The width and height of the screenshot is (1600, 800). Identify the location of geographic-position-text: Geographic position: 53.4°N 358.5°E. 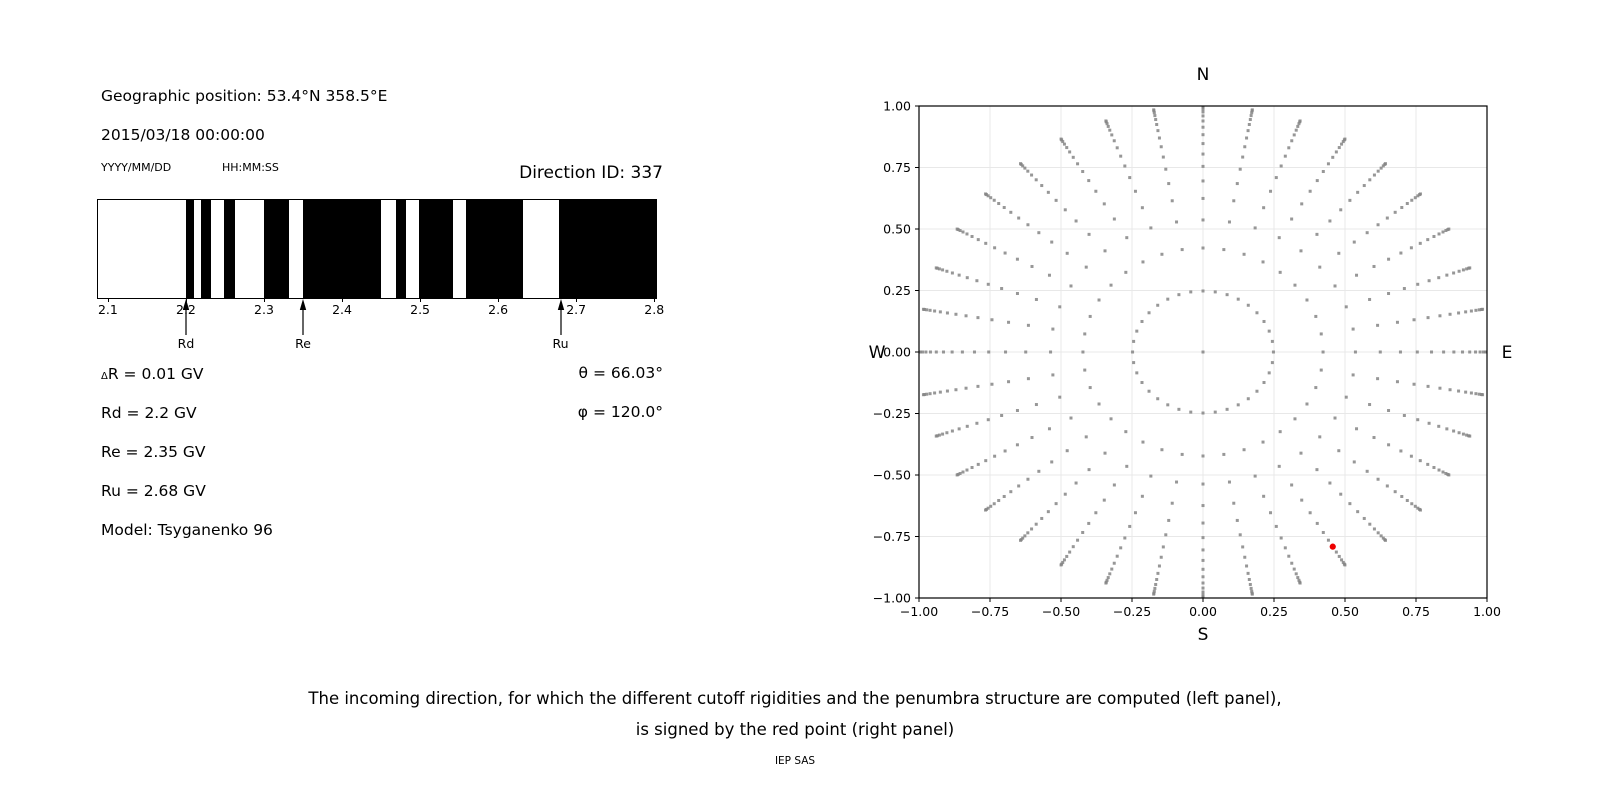
(244, 96).